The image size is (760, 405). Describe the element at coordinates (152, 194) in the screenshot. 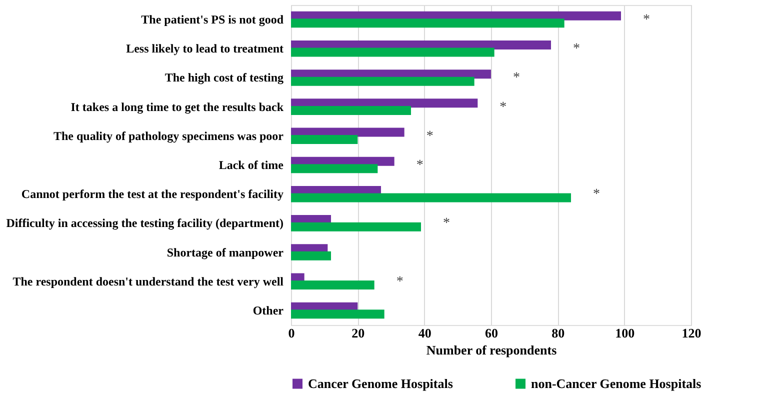

I see `y-tick-label: Cannot perform the test at the respondent's facility` at that location.